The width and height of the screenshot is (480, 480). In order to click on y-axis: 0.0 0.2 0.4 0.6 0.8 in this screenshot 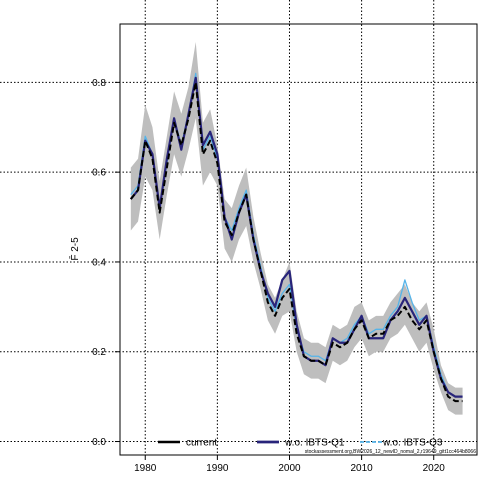, I will do `click(106, 263)`.